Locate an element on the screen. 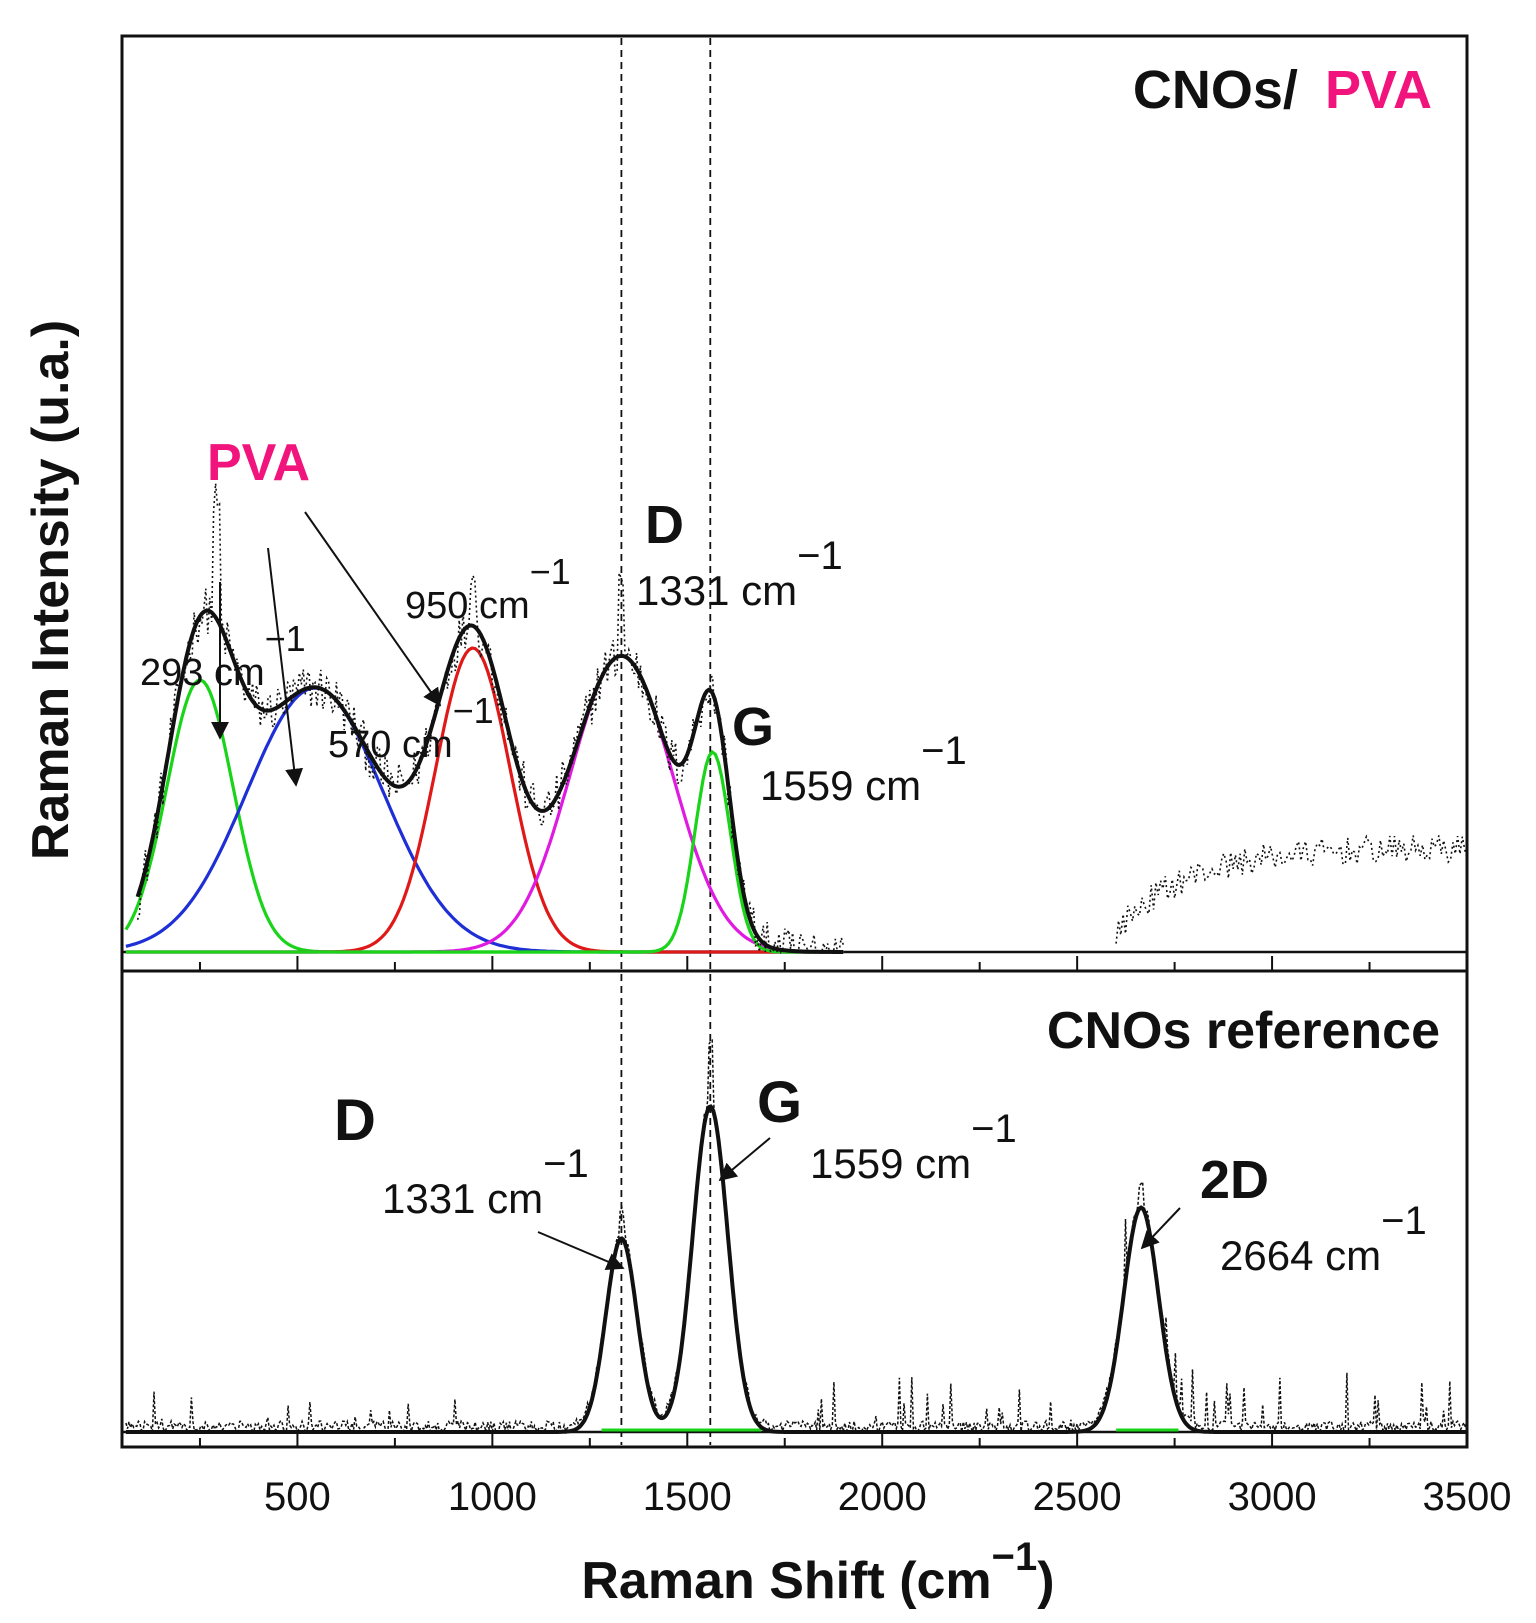 Image resolution: width=1536 pixels, height=1623 pixels. y-axis-label: Raman Intensity (u.a.) is located at coordinates (51, 590).